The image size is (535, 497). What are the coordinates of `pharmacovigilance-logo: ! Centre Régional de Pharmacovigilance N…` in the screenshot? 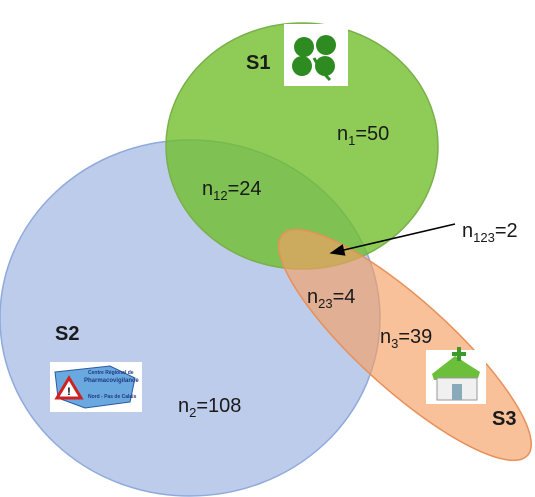 It's located at (96, 387).